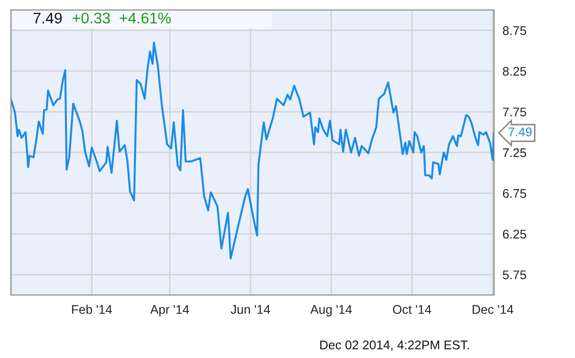 The height and width of the screenshot is (358, 575). What do you see at coordinates (121, 18) in the screenshot?
I see `chart-subtitle: +0.33 +4.61%` at bounding box center [121, 18].